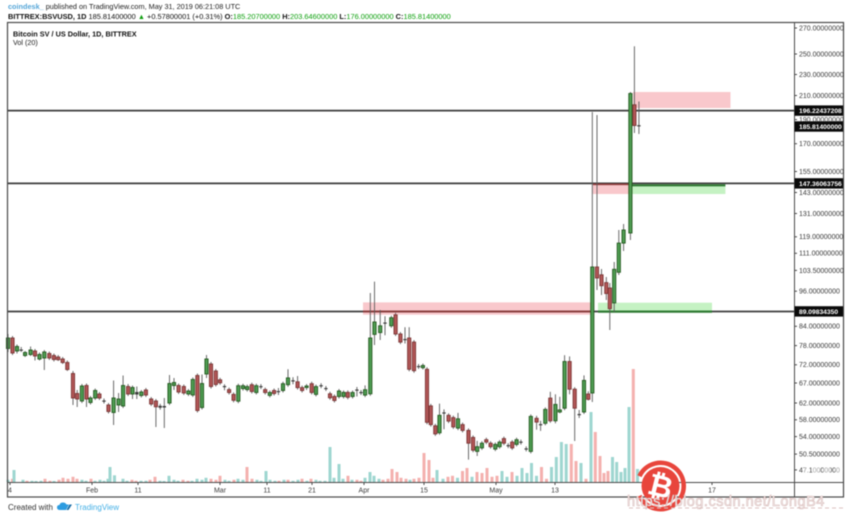 Image resolution: width=849 pixels, height=515 pixels. Describe the element at coordinates (819, 420) in the screenshot. I see `svg-text: 58.00000000` at that location.